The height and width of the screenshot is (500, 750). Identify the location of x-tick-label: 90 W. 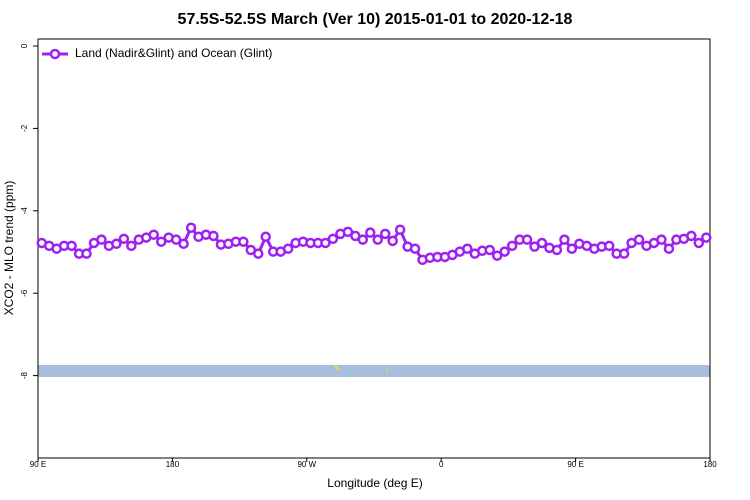
(306, 464).